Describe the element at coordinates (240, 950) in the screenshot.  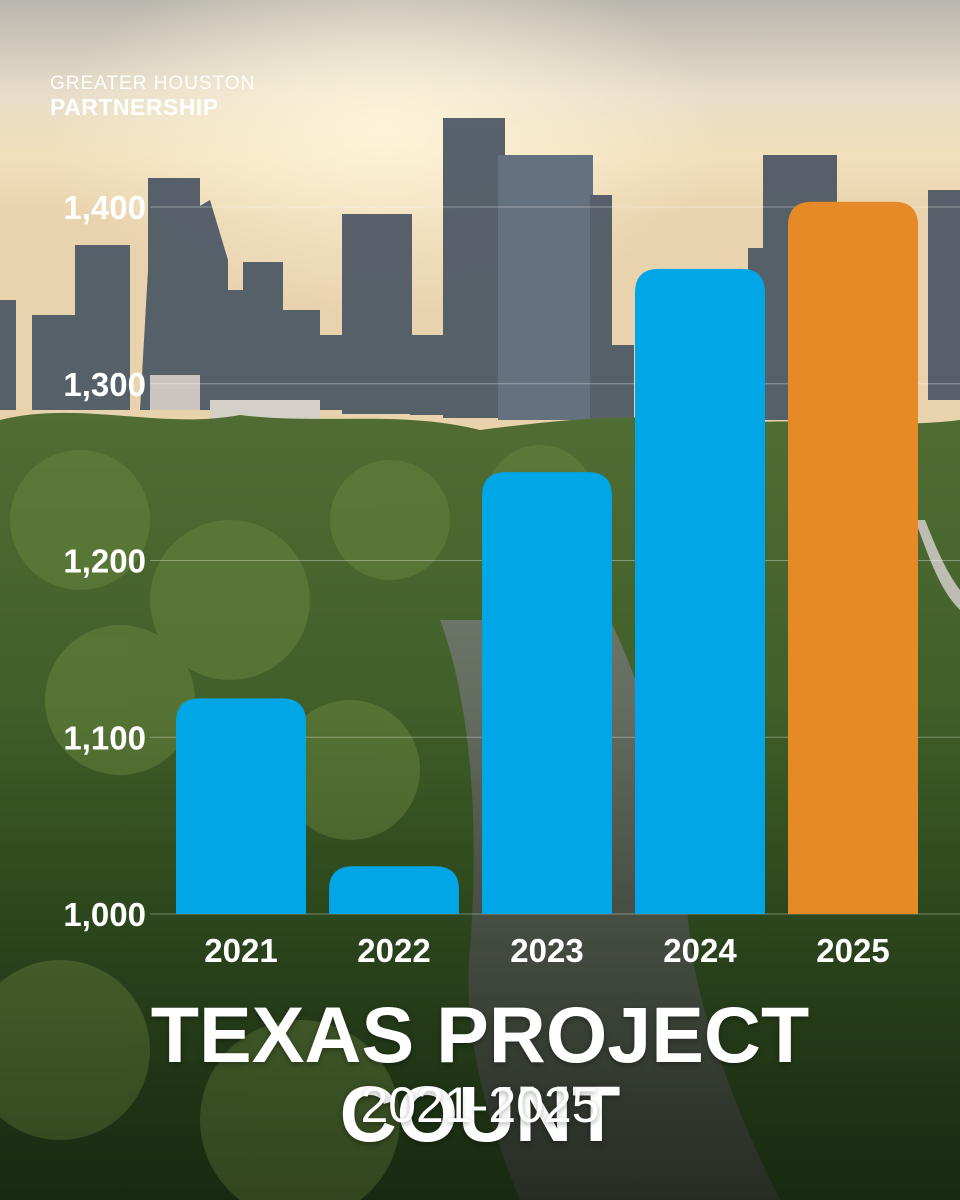
I see `x-label-2021: 2021` at that location.